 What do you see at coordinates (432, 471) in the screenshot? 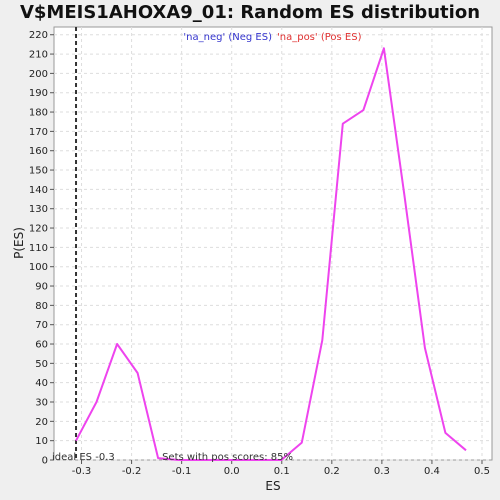
I see `x-tick-label: 0.4` at bounding box center [432, 471].